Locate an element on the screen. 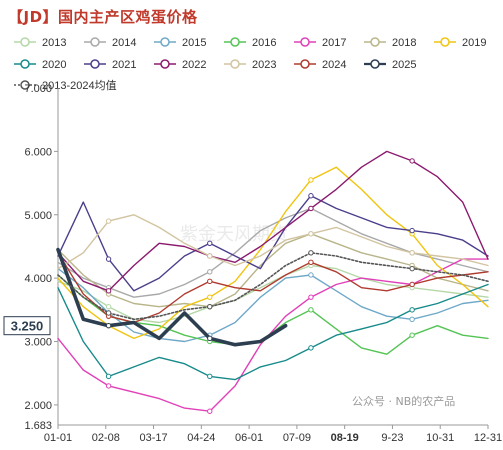 This screenshot has height=450, width=503. x-tick-label: 02-08 is located at coordinates (106, 438).